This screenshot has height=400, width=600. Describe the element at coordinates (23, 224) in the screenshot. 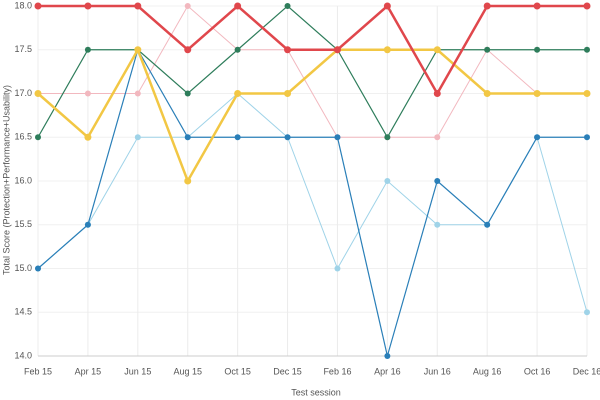

I see `y-tick-label: 15.5` at that location.